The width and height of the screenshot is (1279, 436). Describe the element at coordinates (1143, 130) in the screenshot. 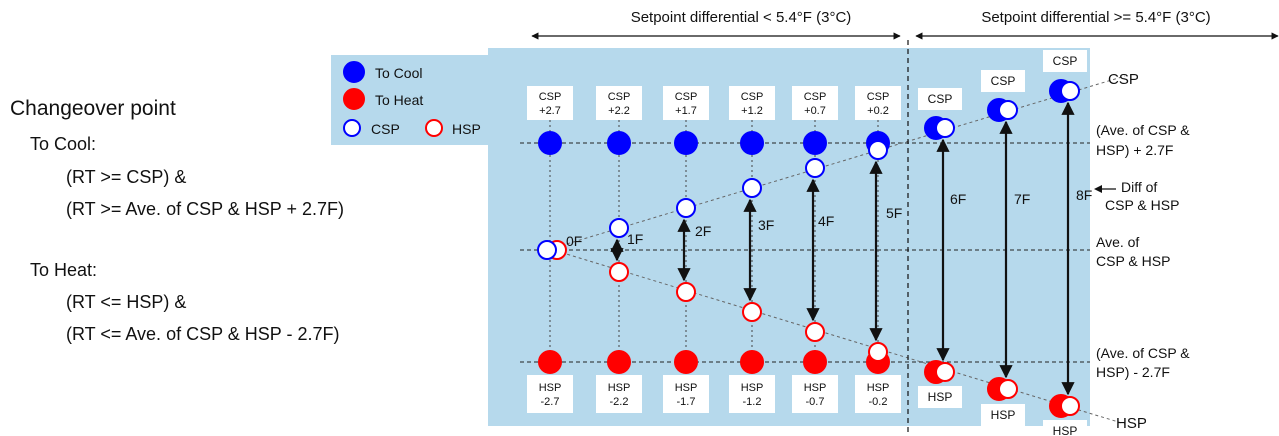

I see `upper-limit-label-1: (Ave. of CSP &` at that location.